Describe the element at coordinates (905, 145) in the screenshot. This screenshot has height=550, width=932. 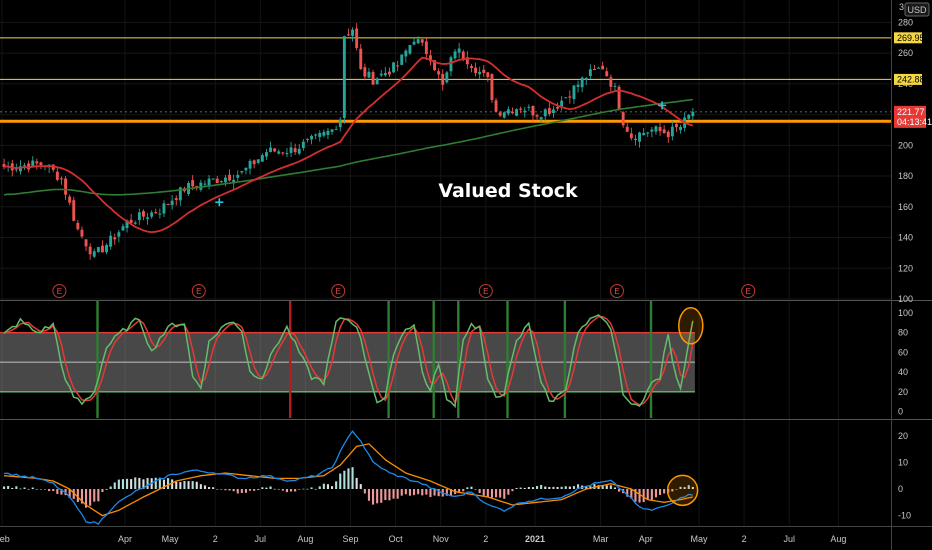
I see `price-tick-label: 200` at that location.